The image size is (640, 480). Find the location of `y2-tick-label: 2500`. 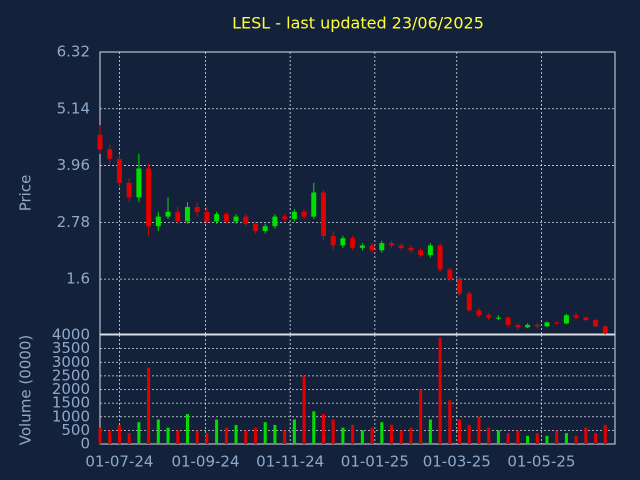

y2-tick-label: 2500 is located at coordinates (71, 375).